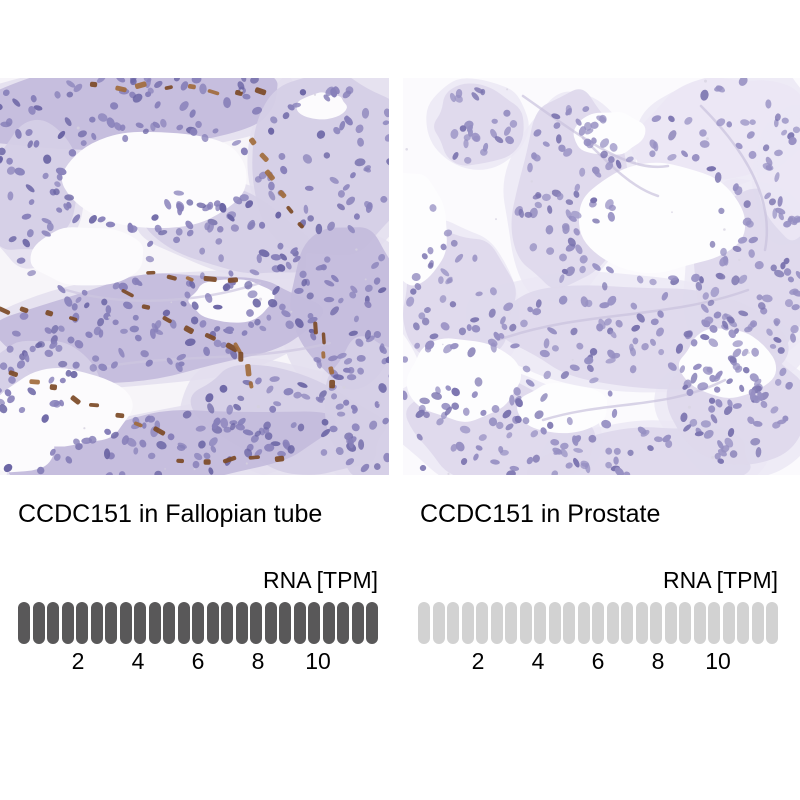 This screenshot has height=800, width=800. Describe the element at coordinates (540, 514) in the screenshot. I see `panel-title-prostate: CCDC151 in Prostate` at that location.